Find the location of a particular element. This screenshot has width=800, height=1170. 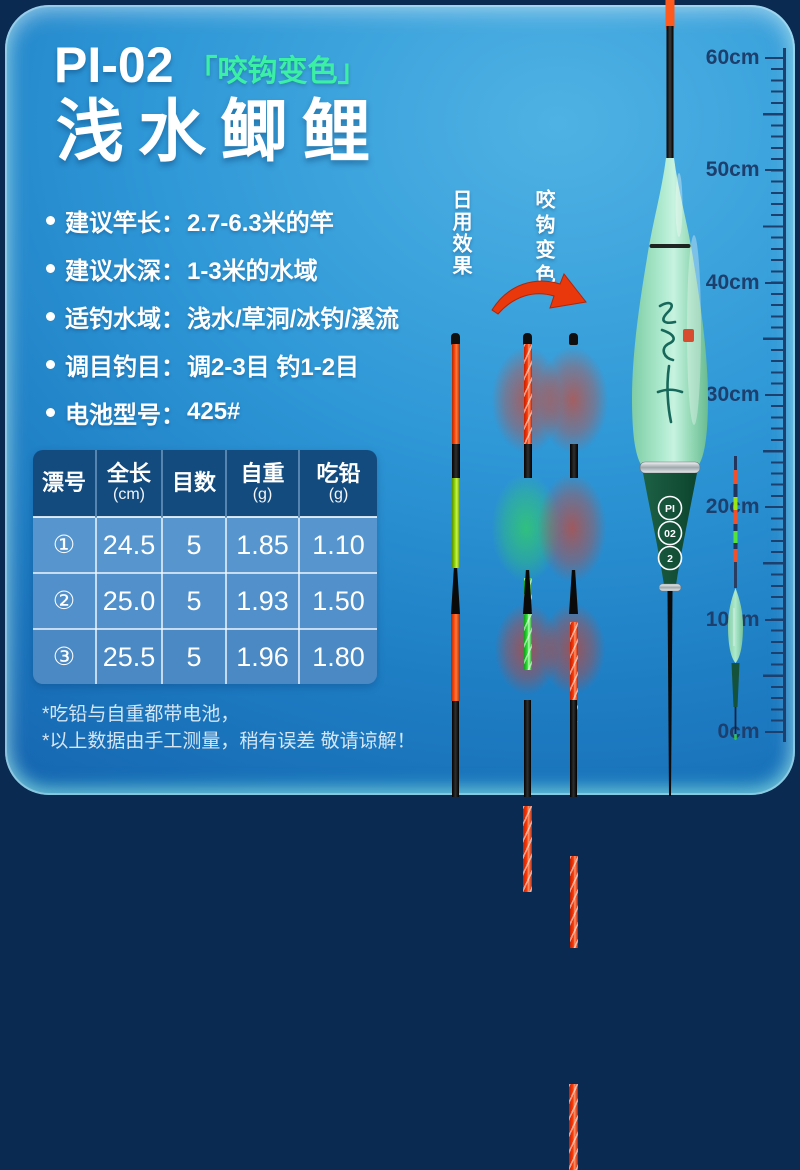

ruler-label-50cm: 50cm is located at coordinates (746, 170).